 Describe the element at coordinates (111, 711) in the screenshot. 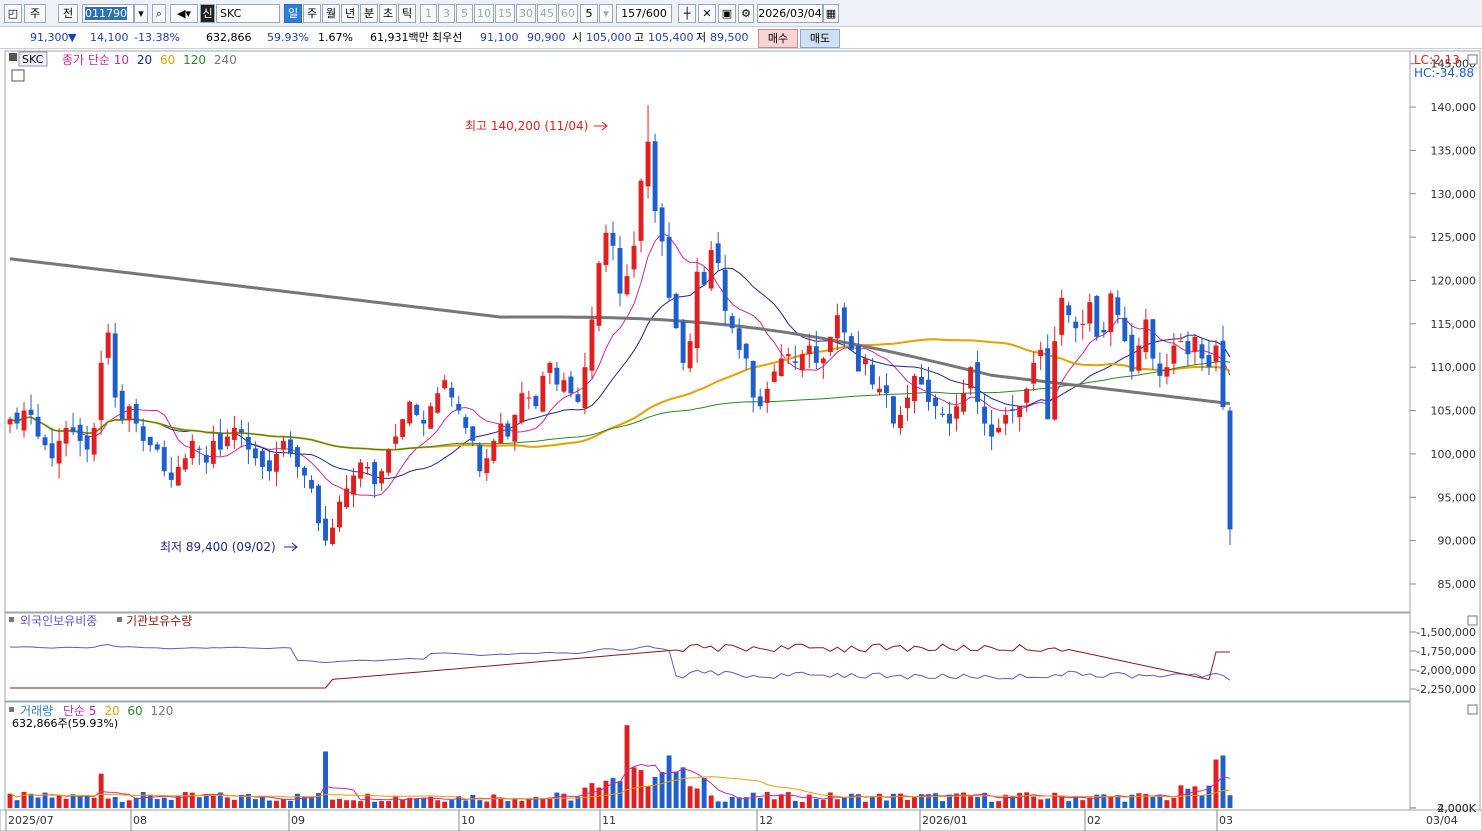

I see `vma20-legend: 20` at that location.